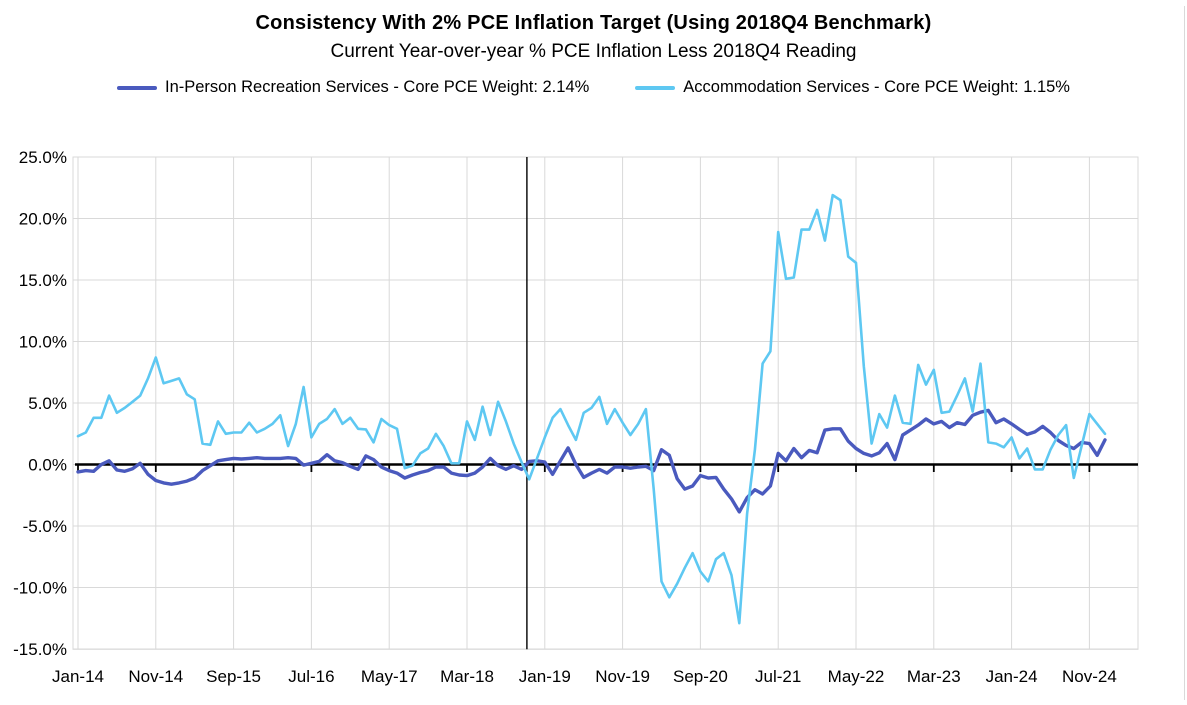  Describe the element at coordinates (78, 676) in the screenshot. I see `svg-text: Jan-14` at that location.